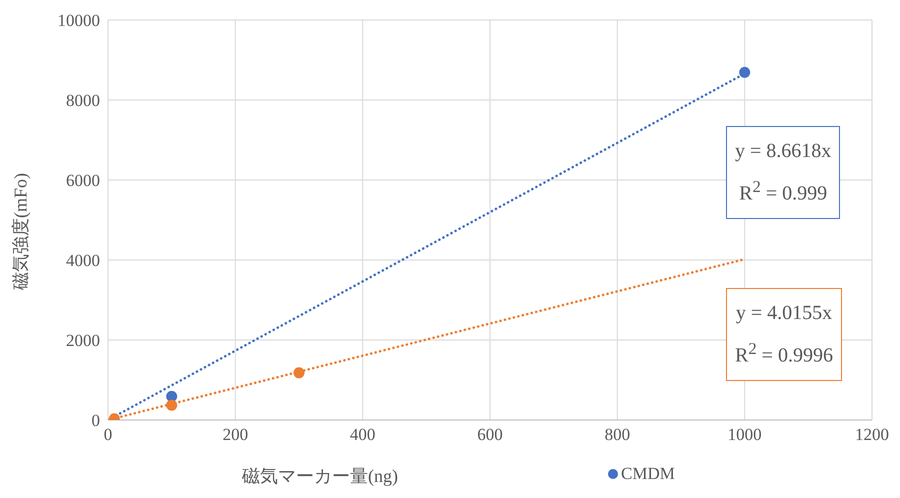 The height and width of the screenshot is (498, 900). Describe the element at coordinates (83, 100) in the screenshot. I see `y-tick-label: 8000` at that location.